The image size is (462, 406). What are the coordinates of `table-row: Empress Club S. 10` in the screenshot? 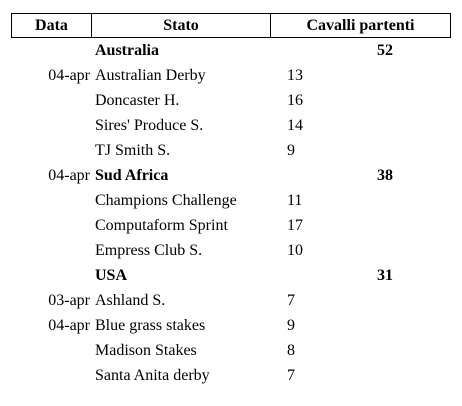 It's located at (231, 250).